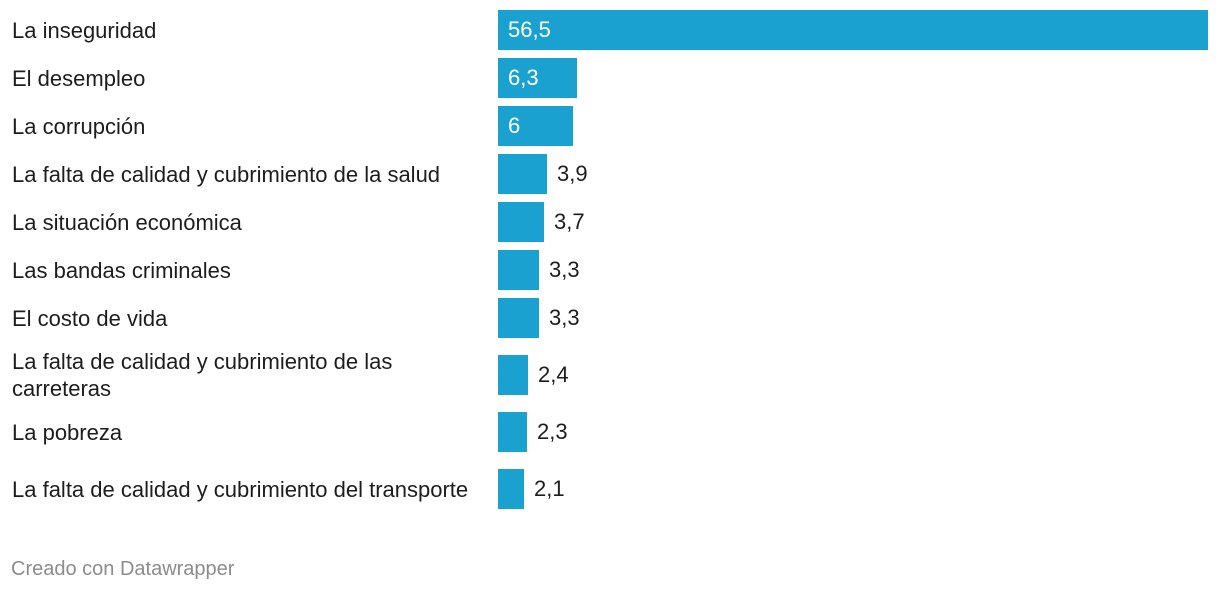 The image size is (1220, 594). What do you see at coordinates (529, 29) in the screenshot?
I see `value-label-la-inseguridad: 56,5` at bounding box center [529, 29].